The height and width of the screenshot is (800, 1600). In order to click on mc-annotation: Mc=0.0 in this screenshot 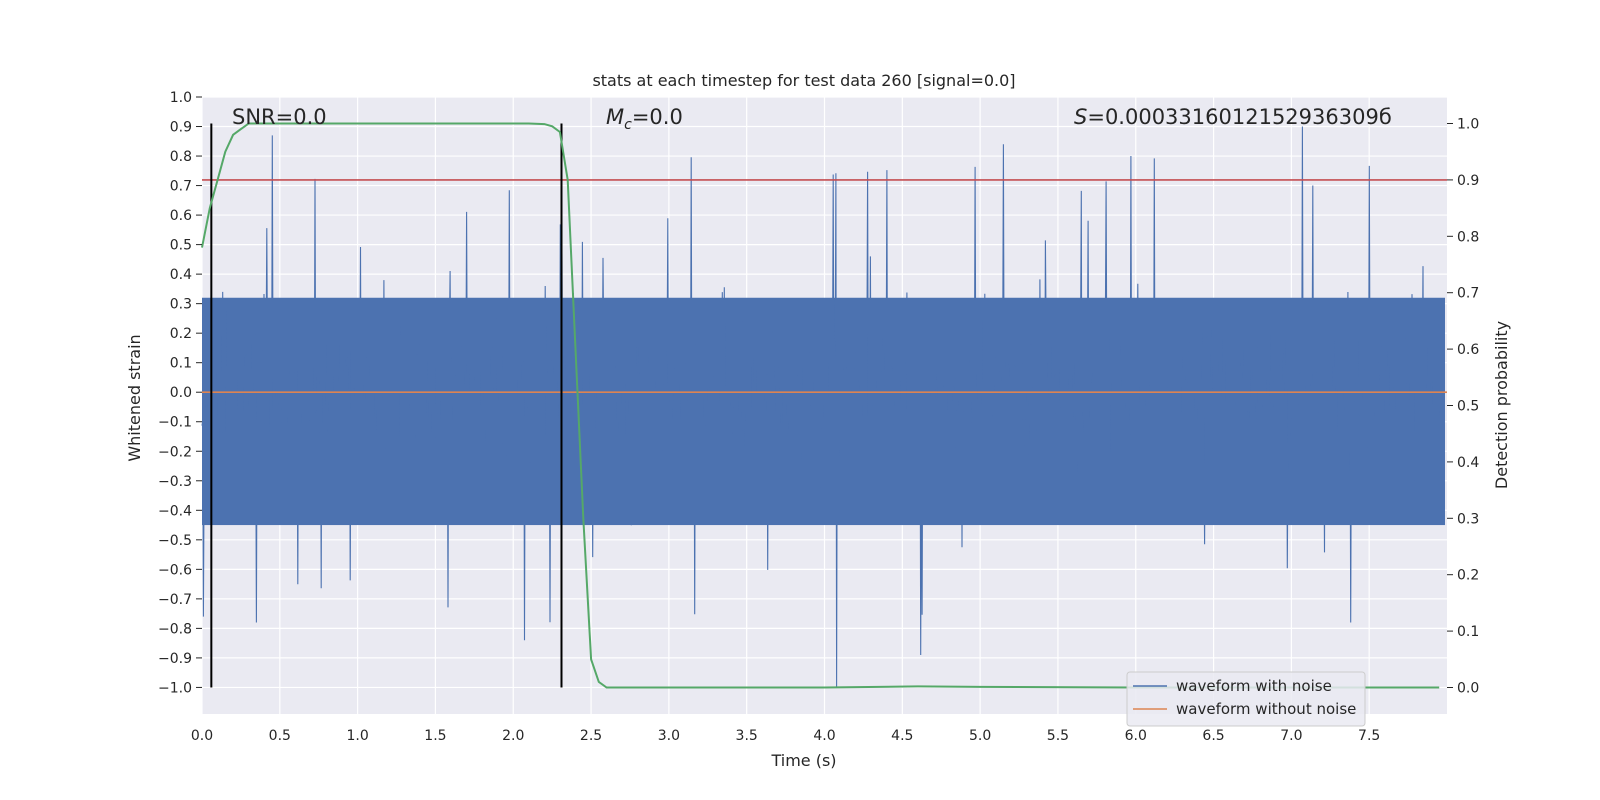, I will do `click(644, 119)`.